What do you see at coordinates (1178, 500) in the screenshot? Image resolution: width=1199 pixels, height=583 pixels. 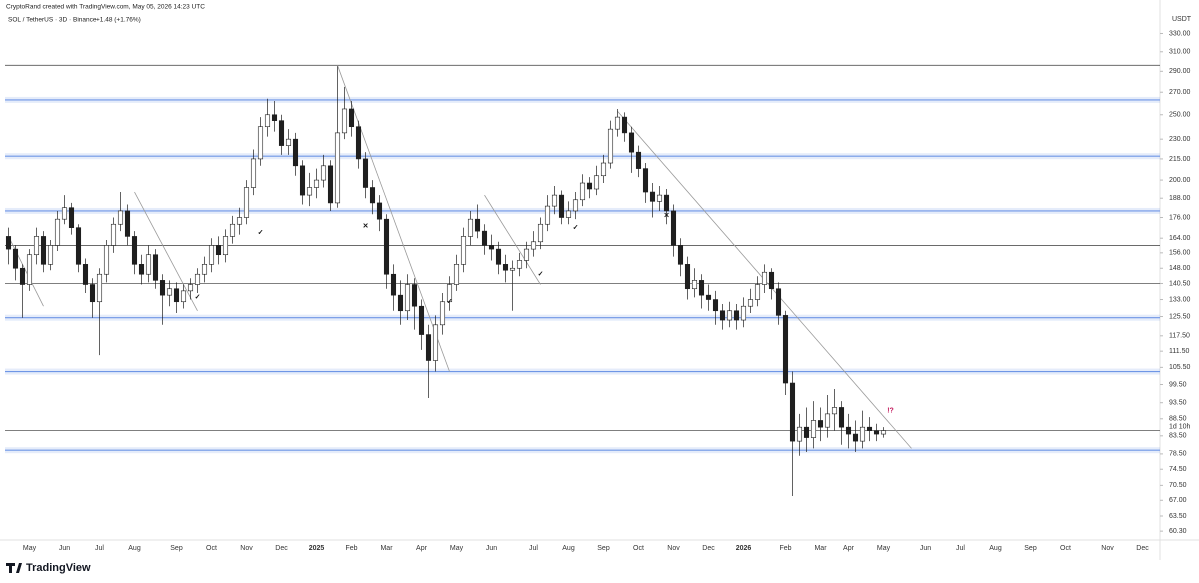 I see `y-tick-label: 67.00` at bounding box center [1178, 500].